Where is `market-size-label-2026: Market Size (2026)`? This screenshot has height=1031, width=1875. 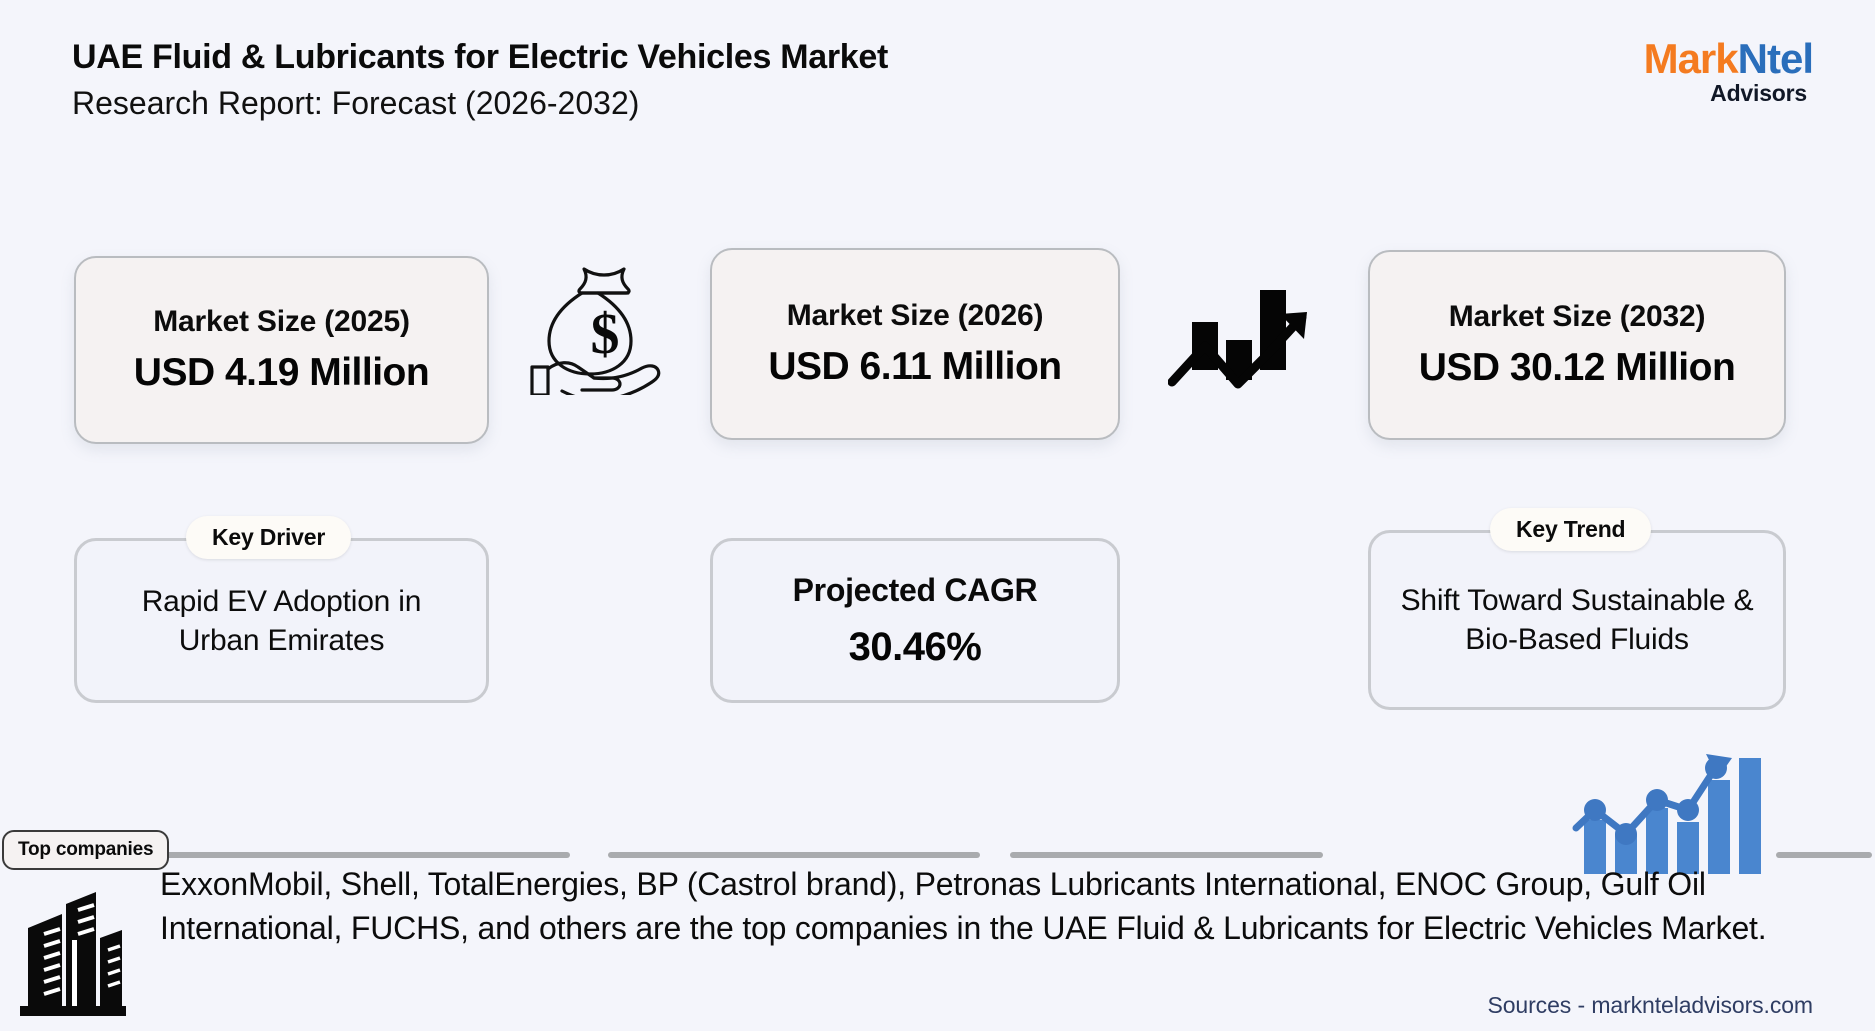
market-size-label-2026: Market Size (2026) is located at coordinates (915, 315).